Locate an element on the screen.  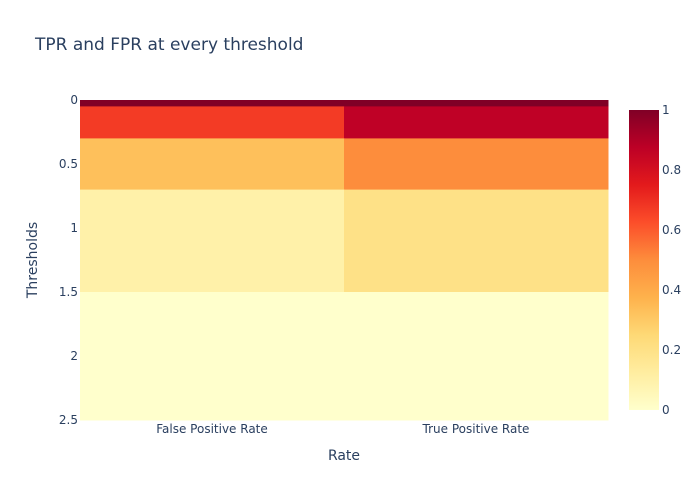
y-tick-label: 0.5 is located at coordinates (68, 164).